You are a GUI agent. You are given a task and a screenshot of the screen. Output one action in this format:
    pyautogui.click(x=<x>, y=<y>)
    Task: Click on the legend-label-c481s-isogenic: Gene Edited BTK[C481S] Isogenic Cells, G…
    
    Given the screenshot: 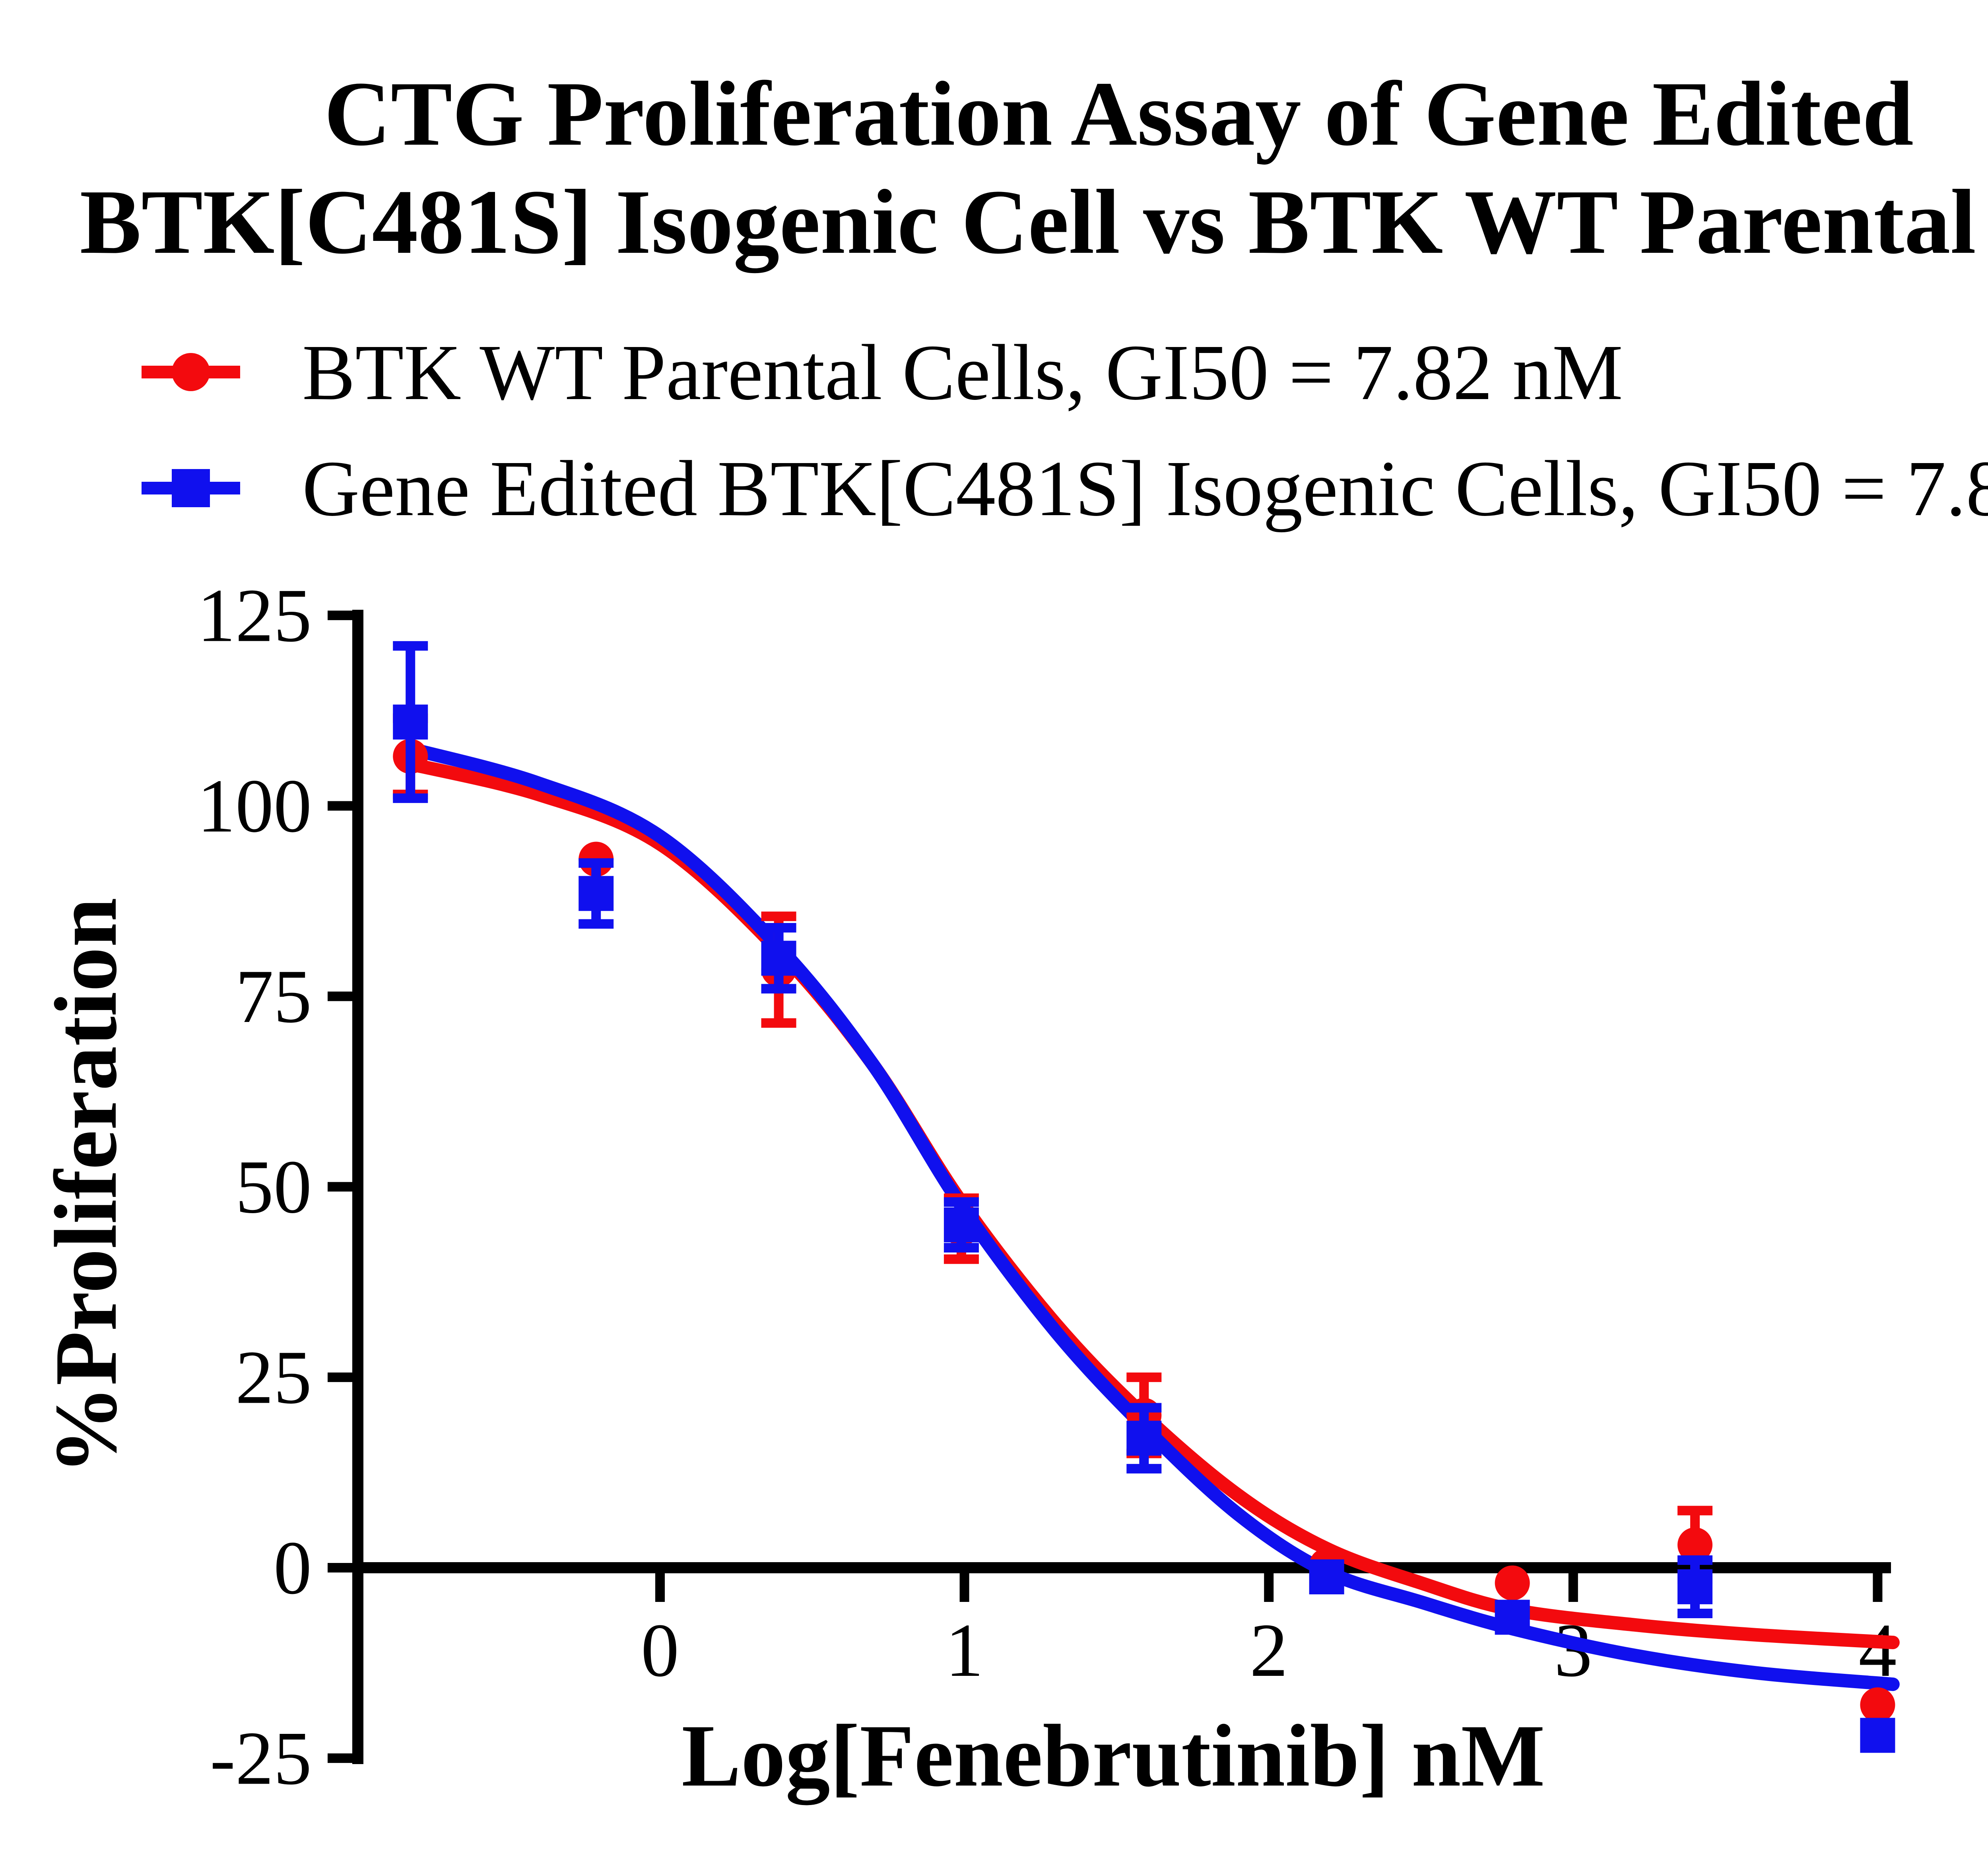 What is the action you would take?
    pyautogui.click(x=1145, y=488)
    